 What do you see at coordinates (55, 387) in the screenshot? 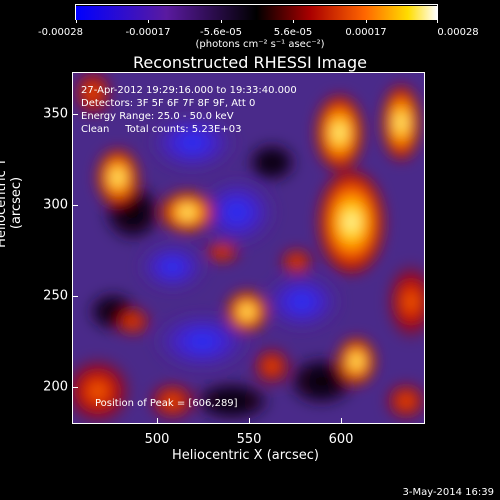
I see `y-tick-label: 200` at bounding box center [55, 387].